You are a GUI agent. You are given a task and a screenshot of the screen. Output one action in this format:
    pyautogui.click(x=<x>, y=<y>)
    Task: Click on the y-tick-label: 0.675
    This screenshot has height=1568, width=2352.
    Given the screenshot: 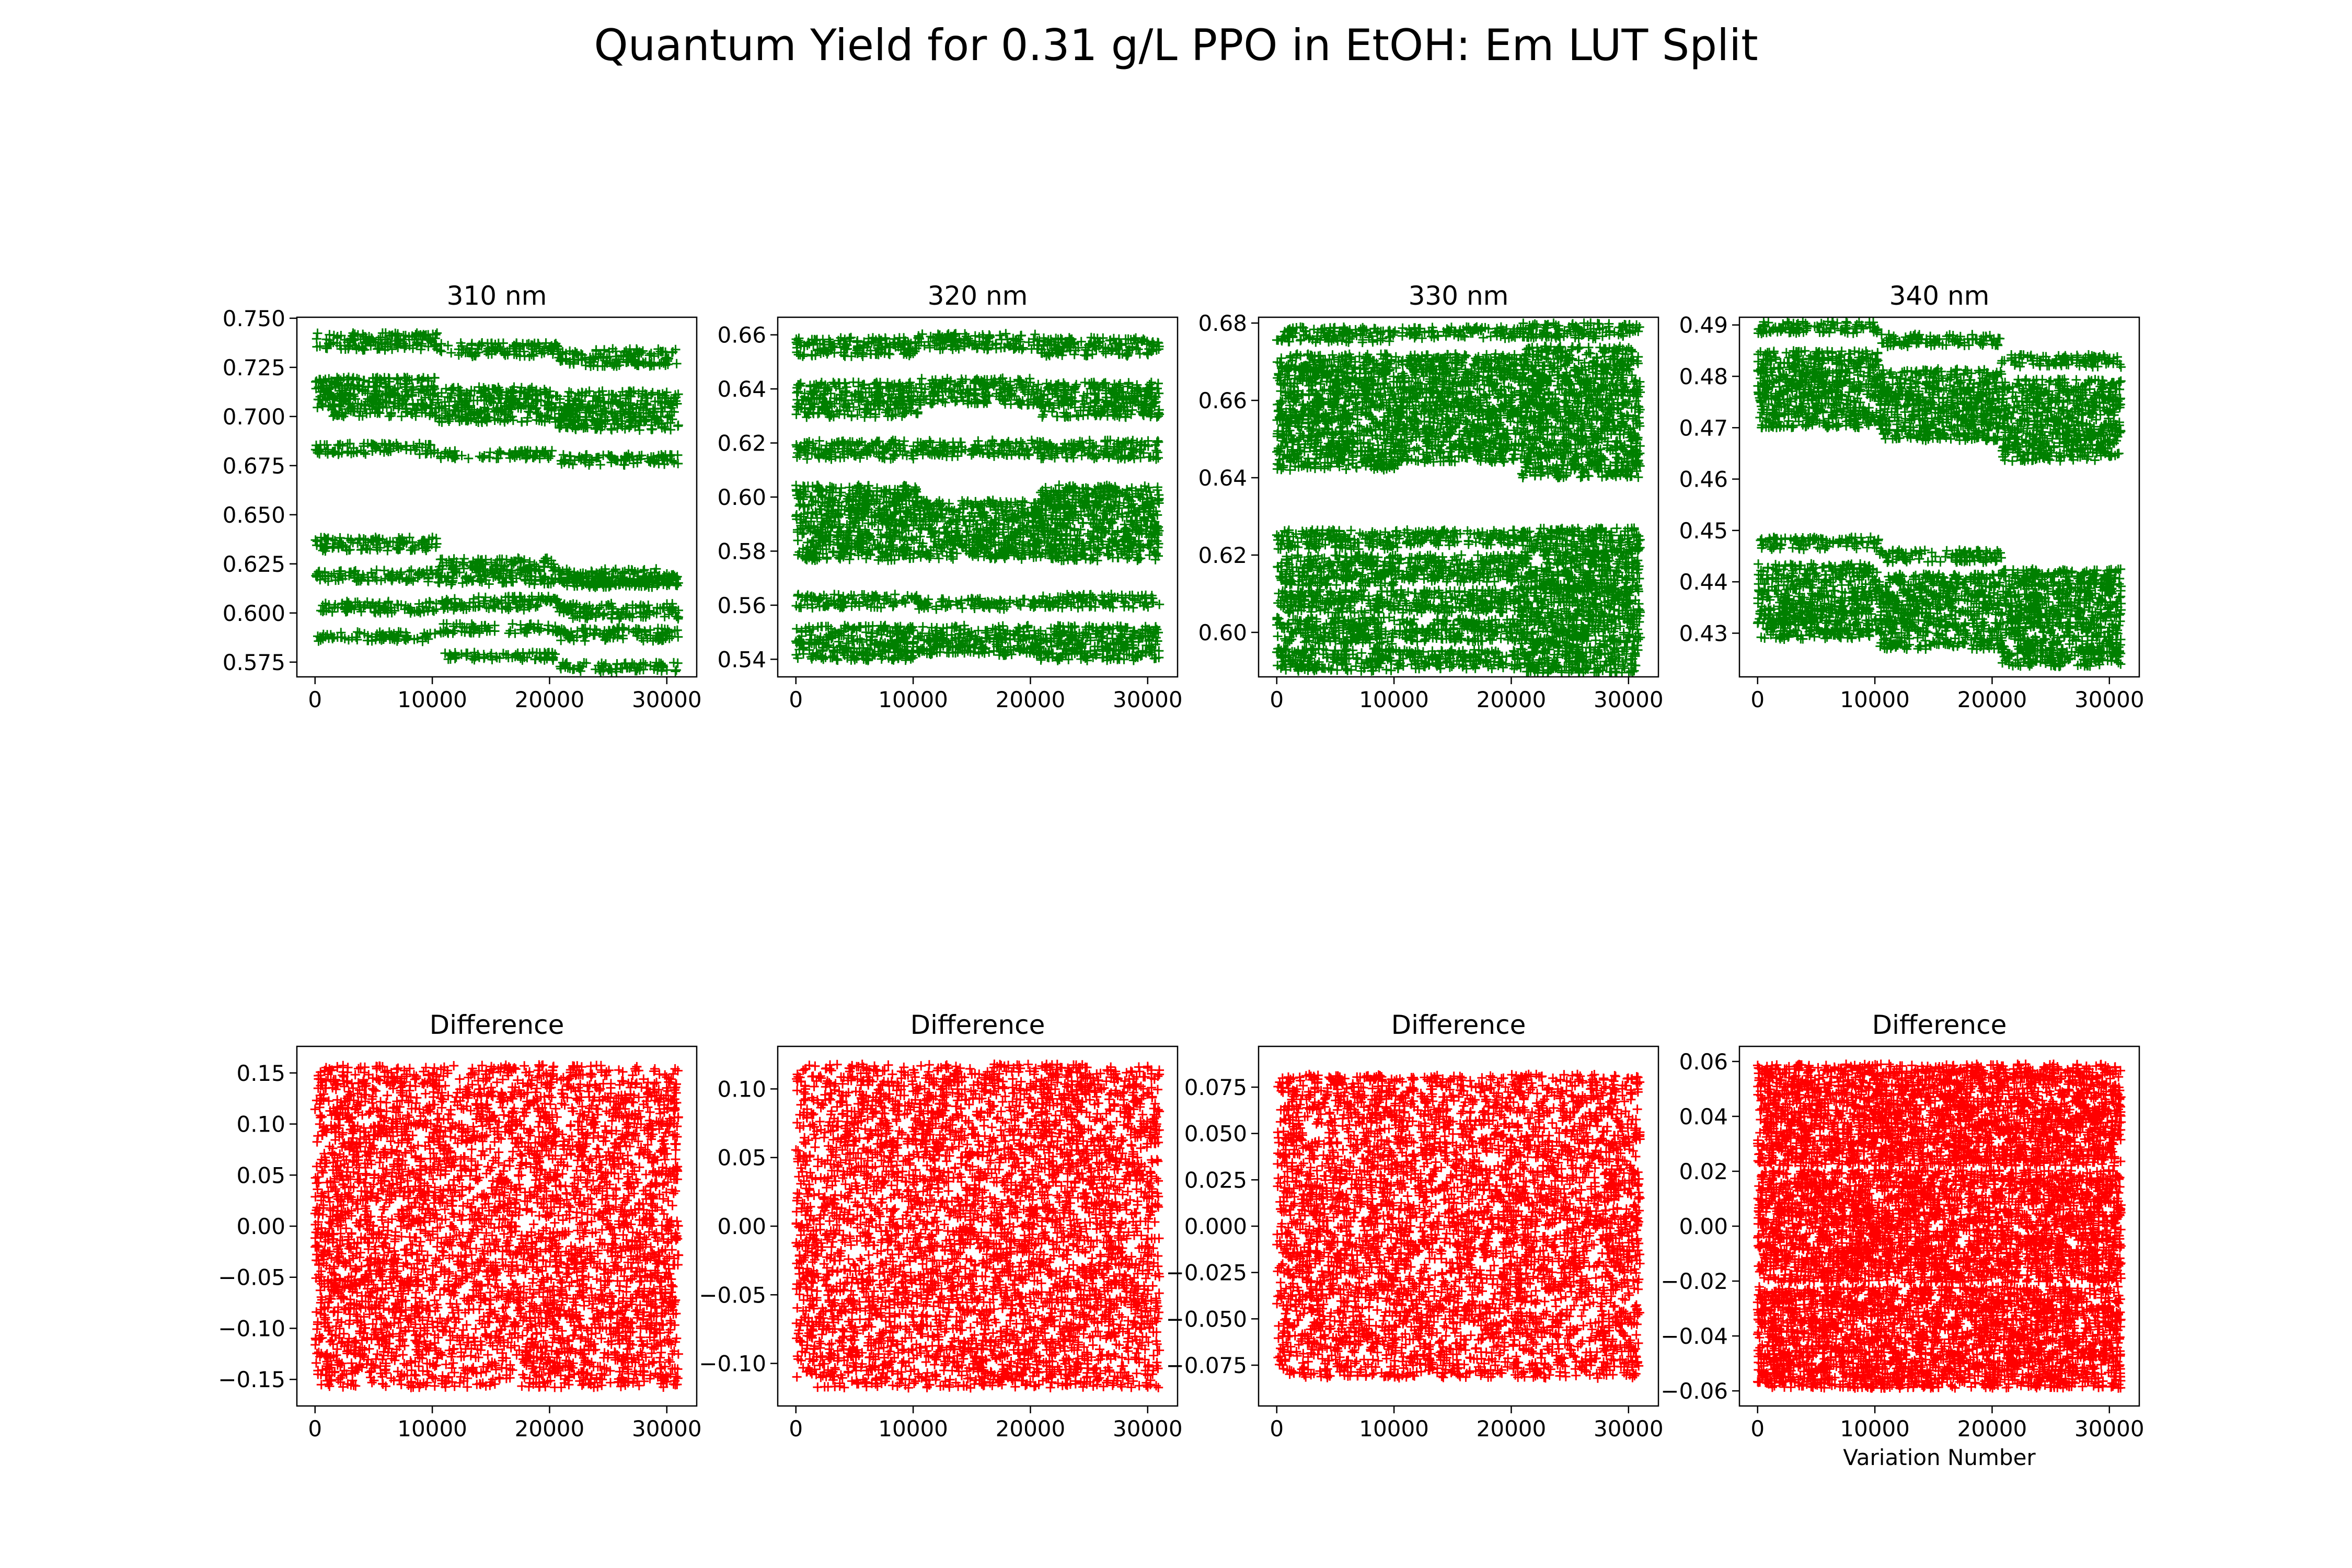 What is the action you would take?
    pyautogui.click(x=254, y=466)
    